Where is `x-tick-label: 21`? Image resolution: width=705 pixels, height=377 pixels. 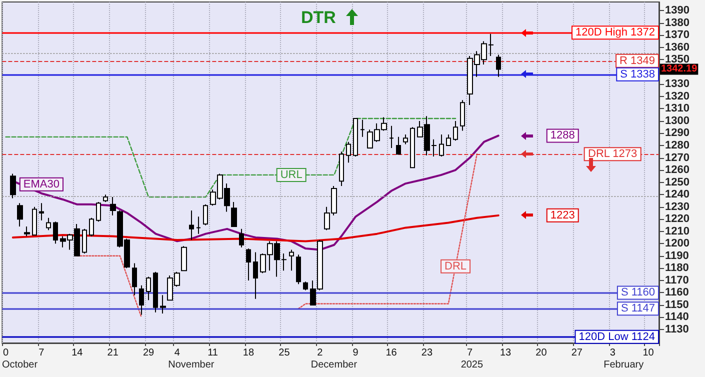
x-tick-label: 21 is located at coordinates (113, 353).